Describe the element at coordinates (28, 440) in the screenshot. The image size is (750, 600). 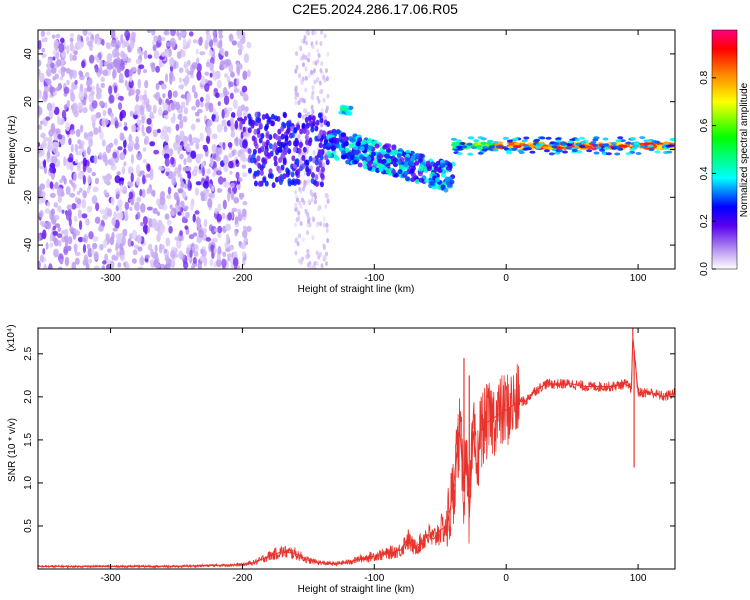
I see `snr-y-tick-label: 1.5` at that location.